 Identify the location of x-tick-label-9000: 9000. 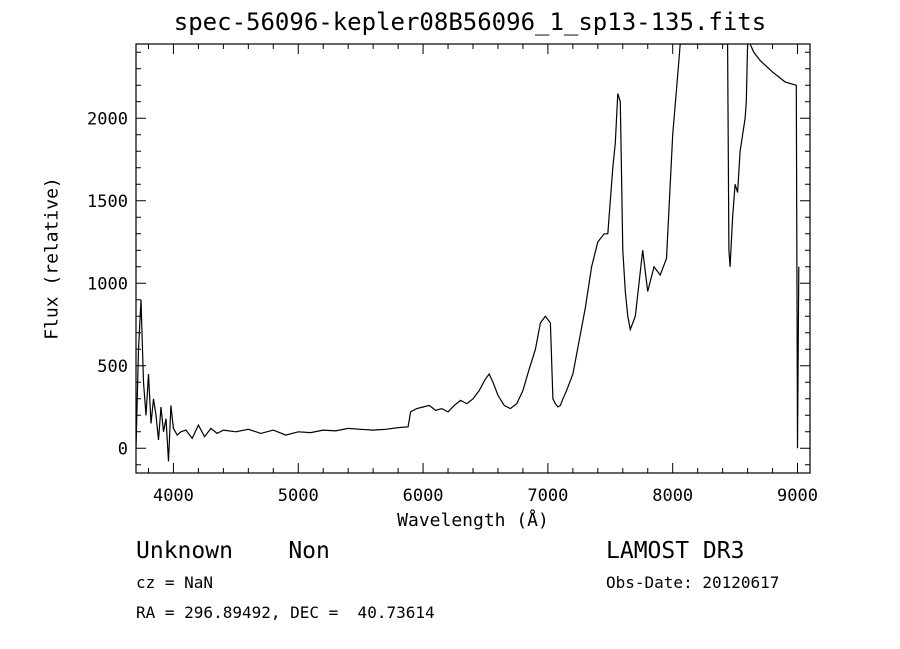
(797, 496).